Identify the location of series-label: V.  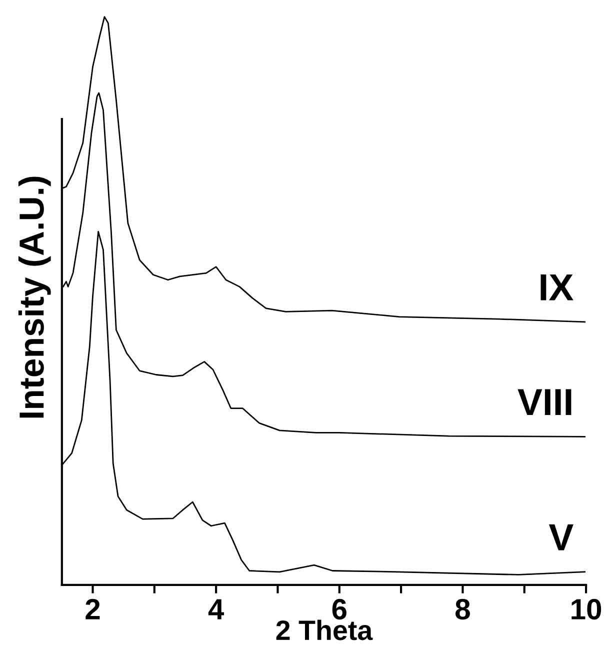
(561, 537).